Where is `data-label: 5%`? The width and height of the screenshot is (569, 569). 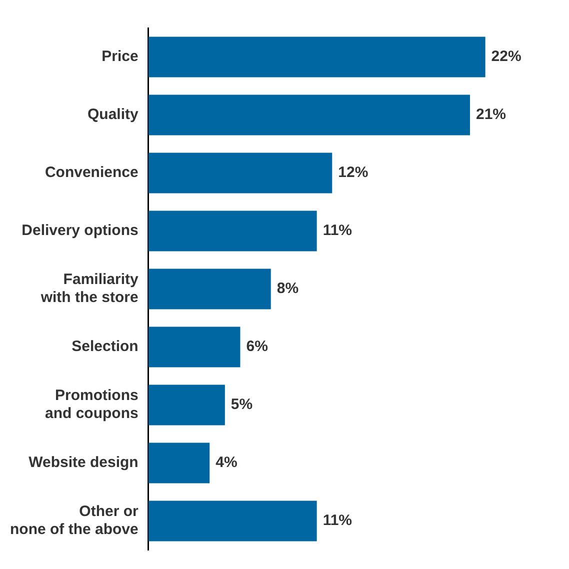
data-label: 5% is located at coordinates (241, 405).